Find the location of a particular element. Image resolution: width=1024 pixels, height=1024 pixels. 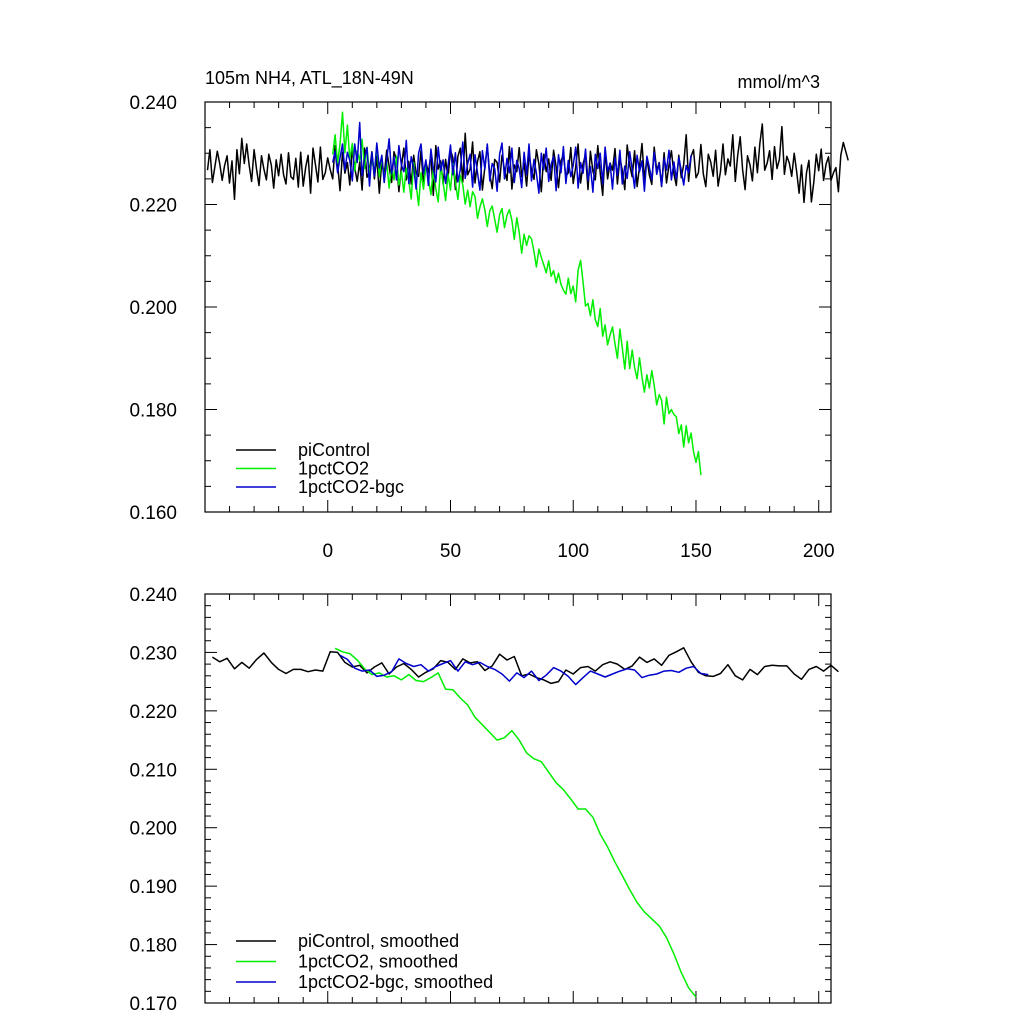

top-legend-label: 1pctCO2 is located at coordinates (333, 469).